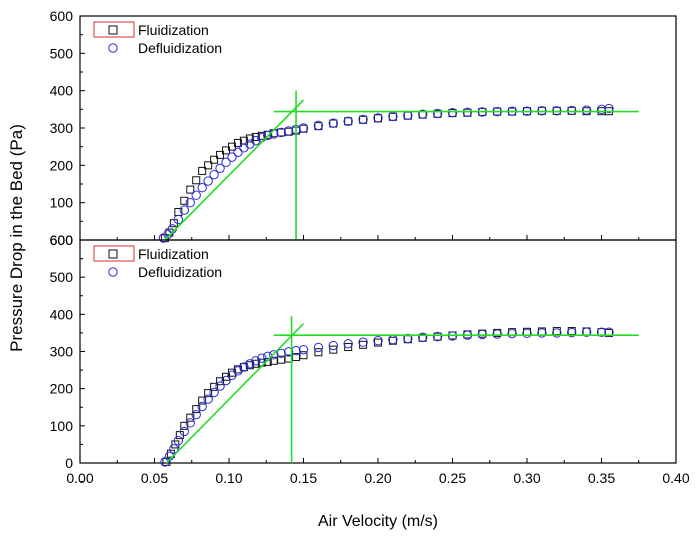  What do you see at coordinates (228, 478) in the screenshot?
I see `x-tick-label: 0.10` at bounding box center [228, 478].